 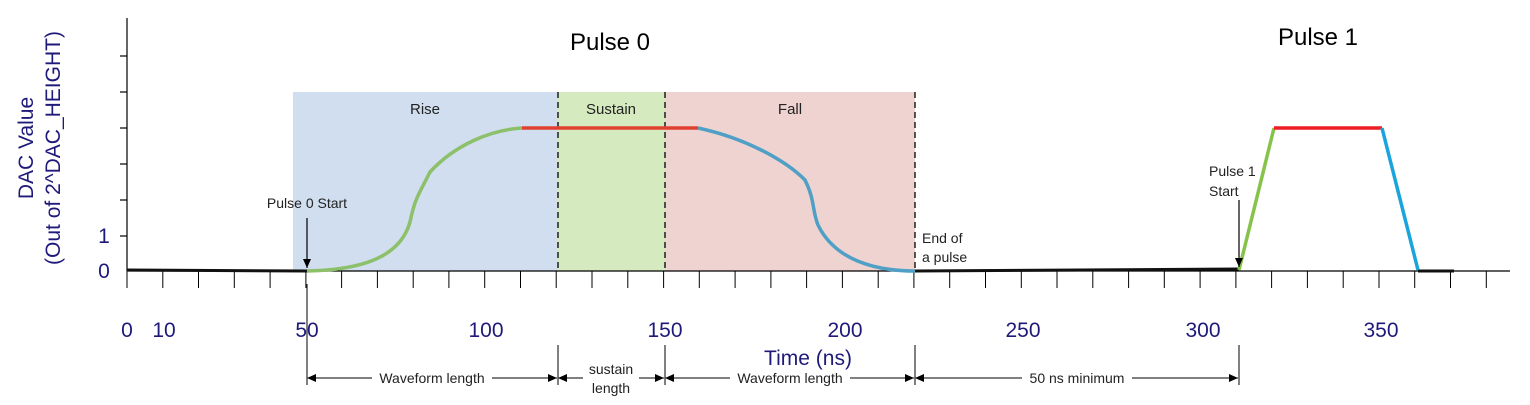 What do you see at coordinates (1022, 330) in the screenshot?
I see `x-tick-label-250: 250` at bounding box center [1022, 330].